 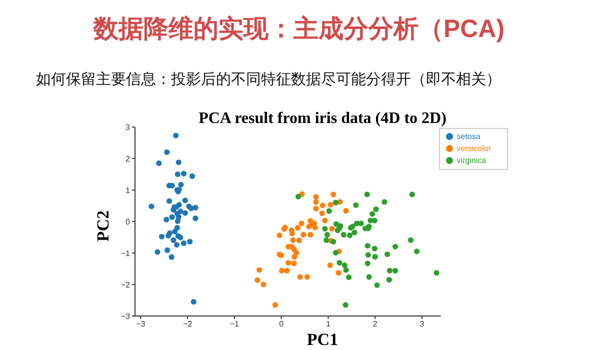 What do you see at coordinates (128, 159) in the screenshot?
I see `y-tick-label: 2` at bounding box center [128, 159].